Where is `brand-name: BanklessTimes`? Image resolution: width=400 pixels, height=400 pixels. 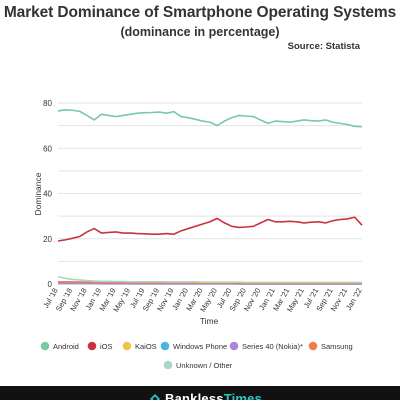
brand-name: BanklessTimes is located at coordinates (213, 395).